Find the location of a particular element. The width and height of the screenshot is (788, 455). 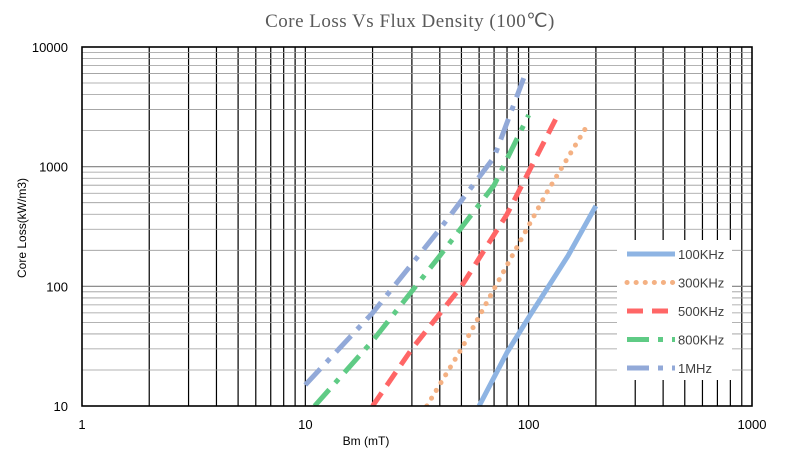

legend-label: 500KHz is located at coordinates (701, 311).